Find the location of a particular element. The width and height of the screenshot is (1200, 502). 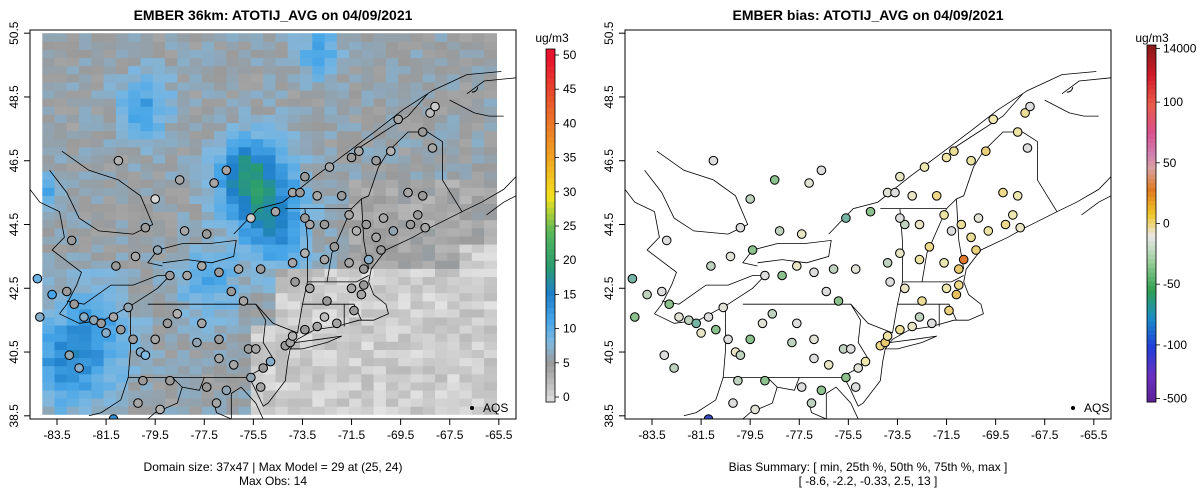

y-tick-label: 40.5 is located at coordinates (14, 352).